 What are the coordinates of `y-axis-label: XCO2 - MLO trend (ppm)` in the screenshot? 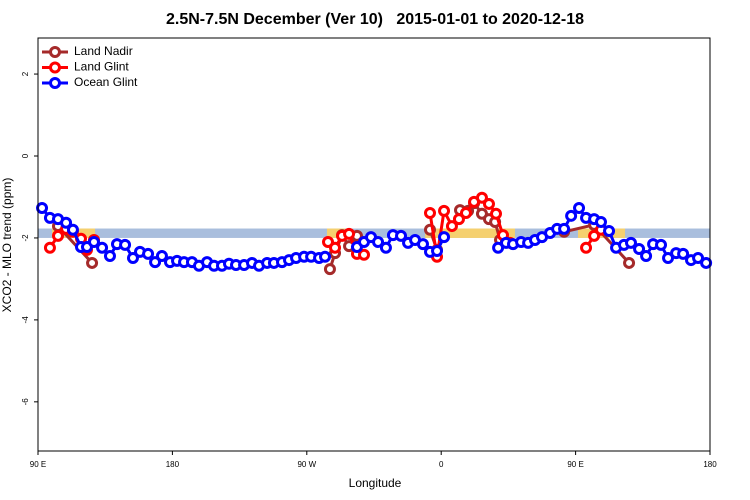 It's located at (7, 245).